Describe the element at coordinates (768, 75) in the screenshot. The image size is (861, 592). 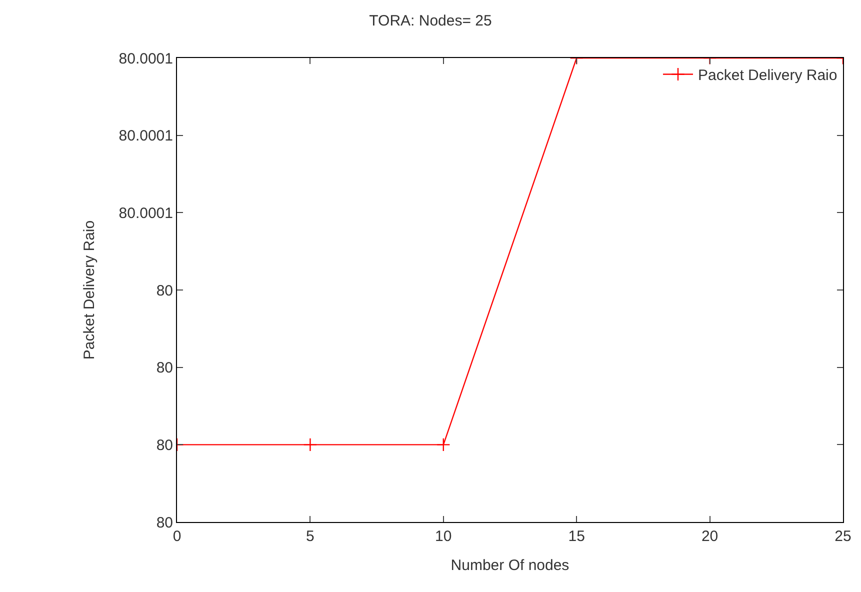
I see `legend-label: Packet Delivery Raio` at that location.